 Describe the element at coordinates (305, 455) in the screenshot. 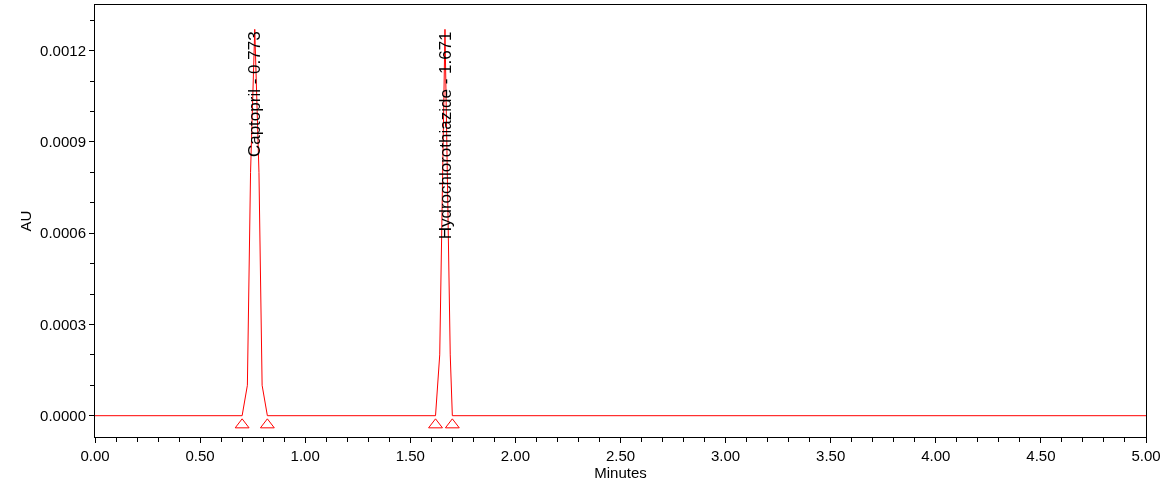

I see `x-tick-label: 1.00` at that location.